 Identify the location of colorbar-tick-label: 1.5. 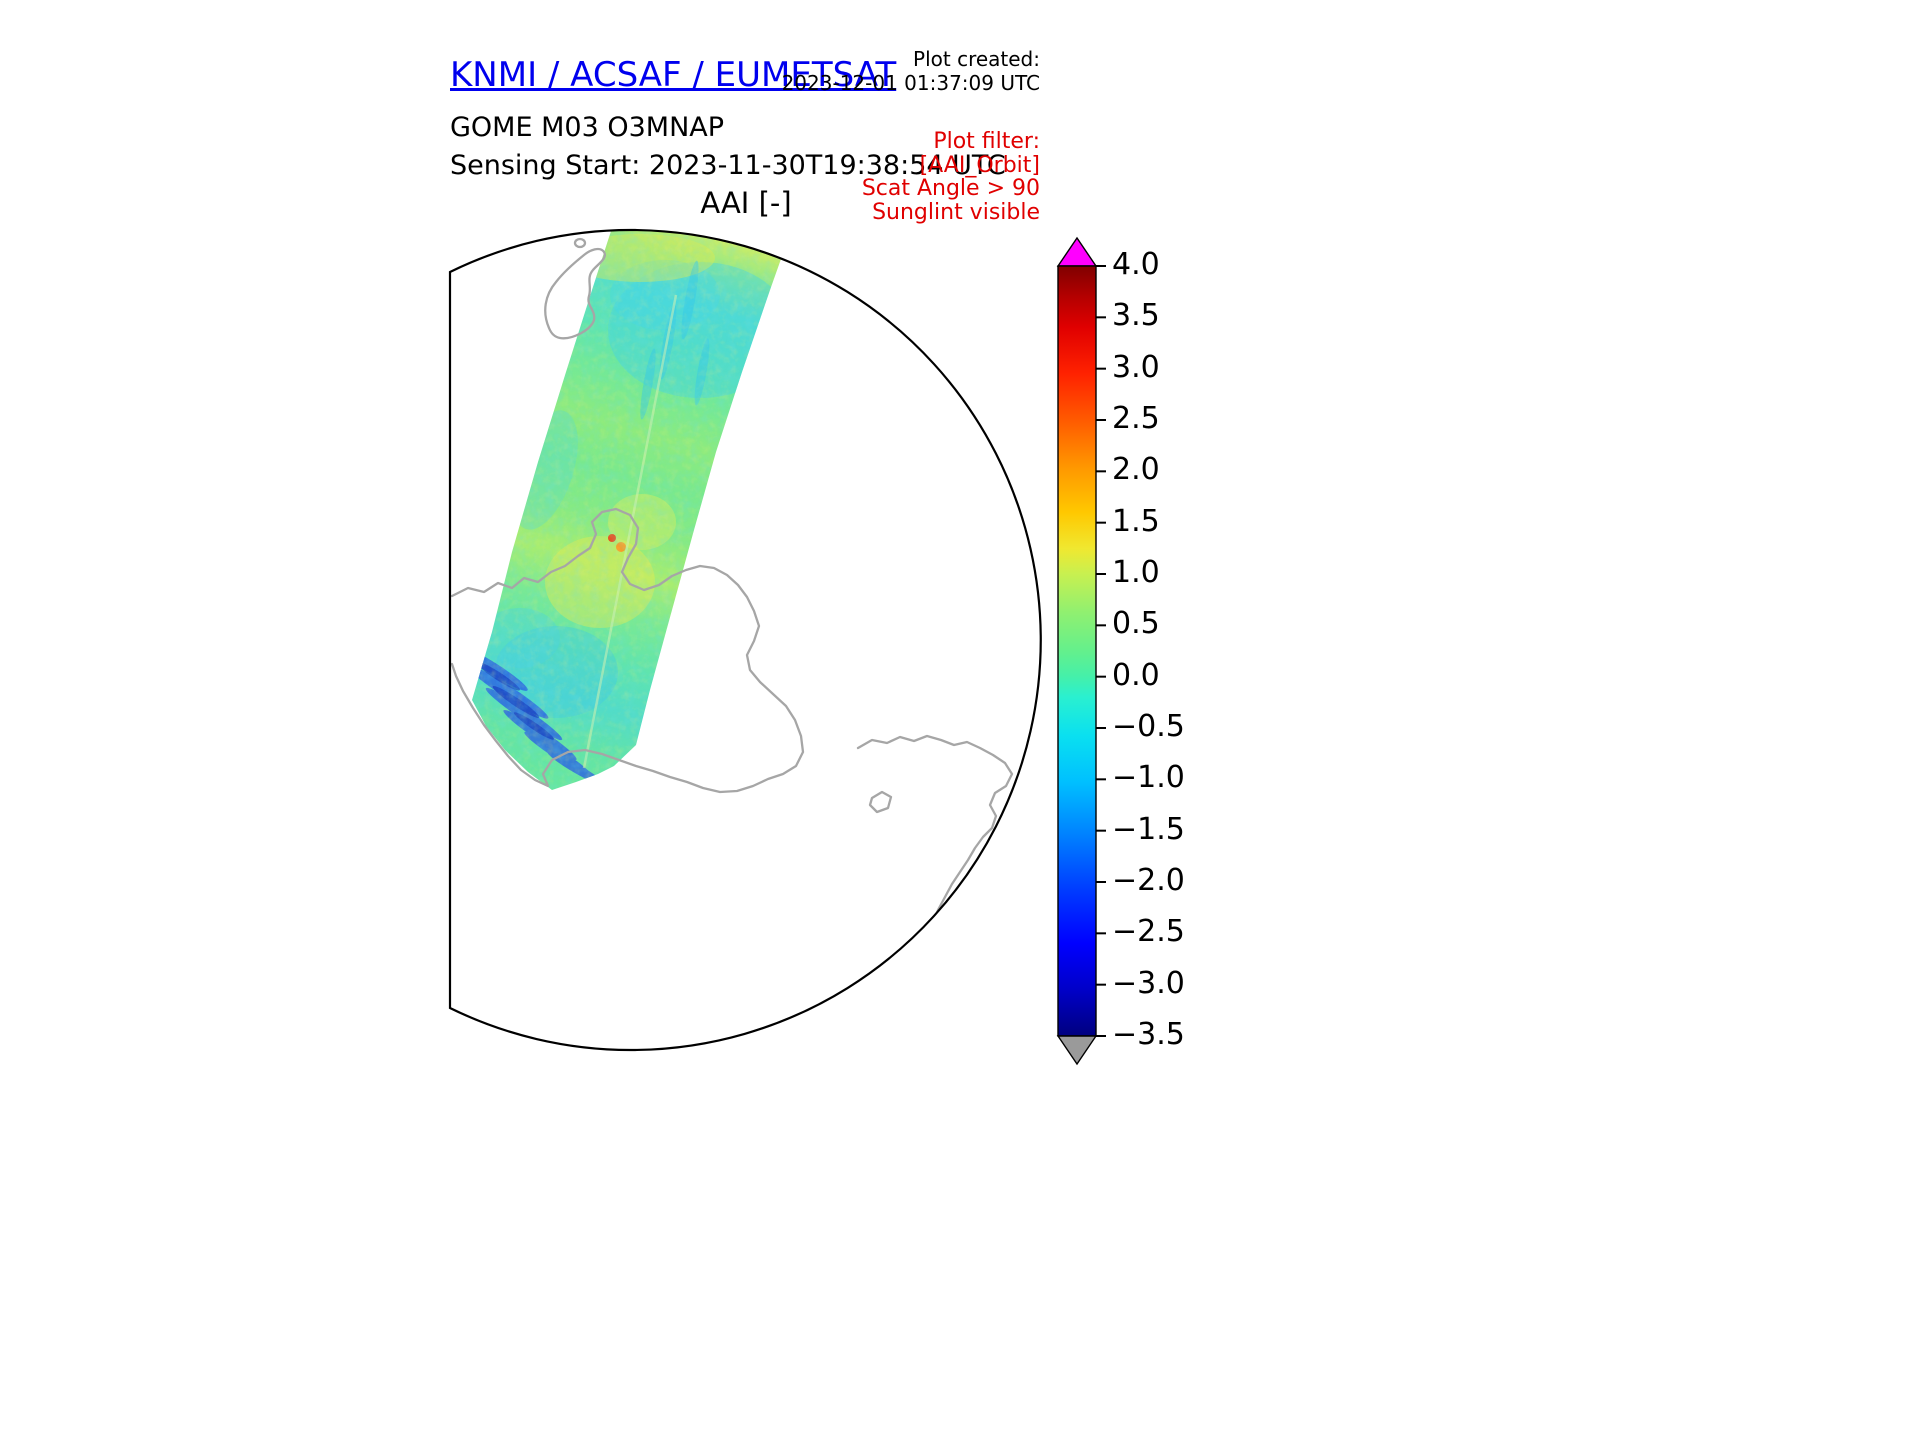
(1136, 521).